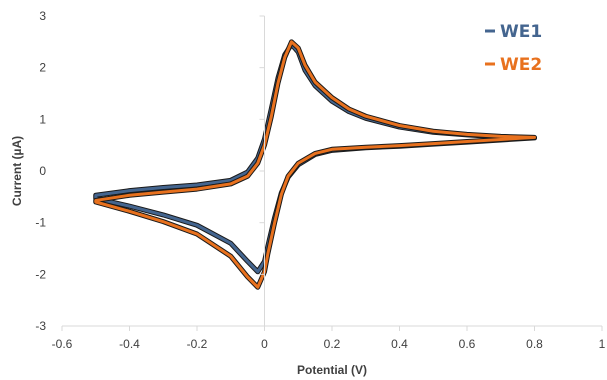  Describe the element at coordinates (513, 48) in the screenshot. I see `legend: WE1 WE2` at that location.